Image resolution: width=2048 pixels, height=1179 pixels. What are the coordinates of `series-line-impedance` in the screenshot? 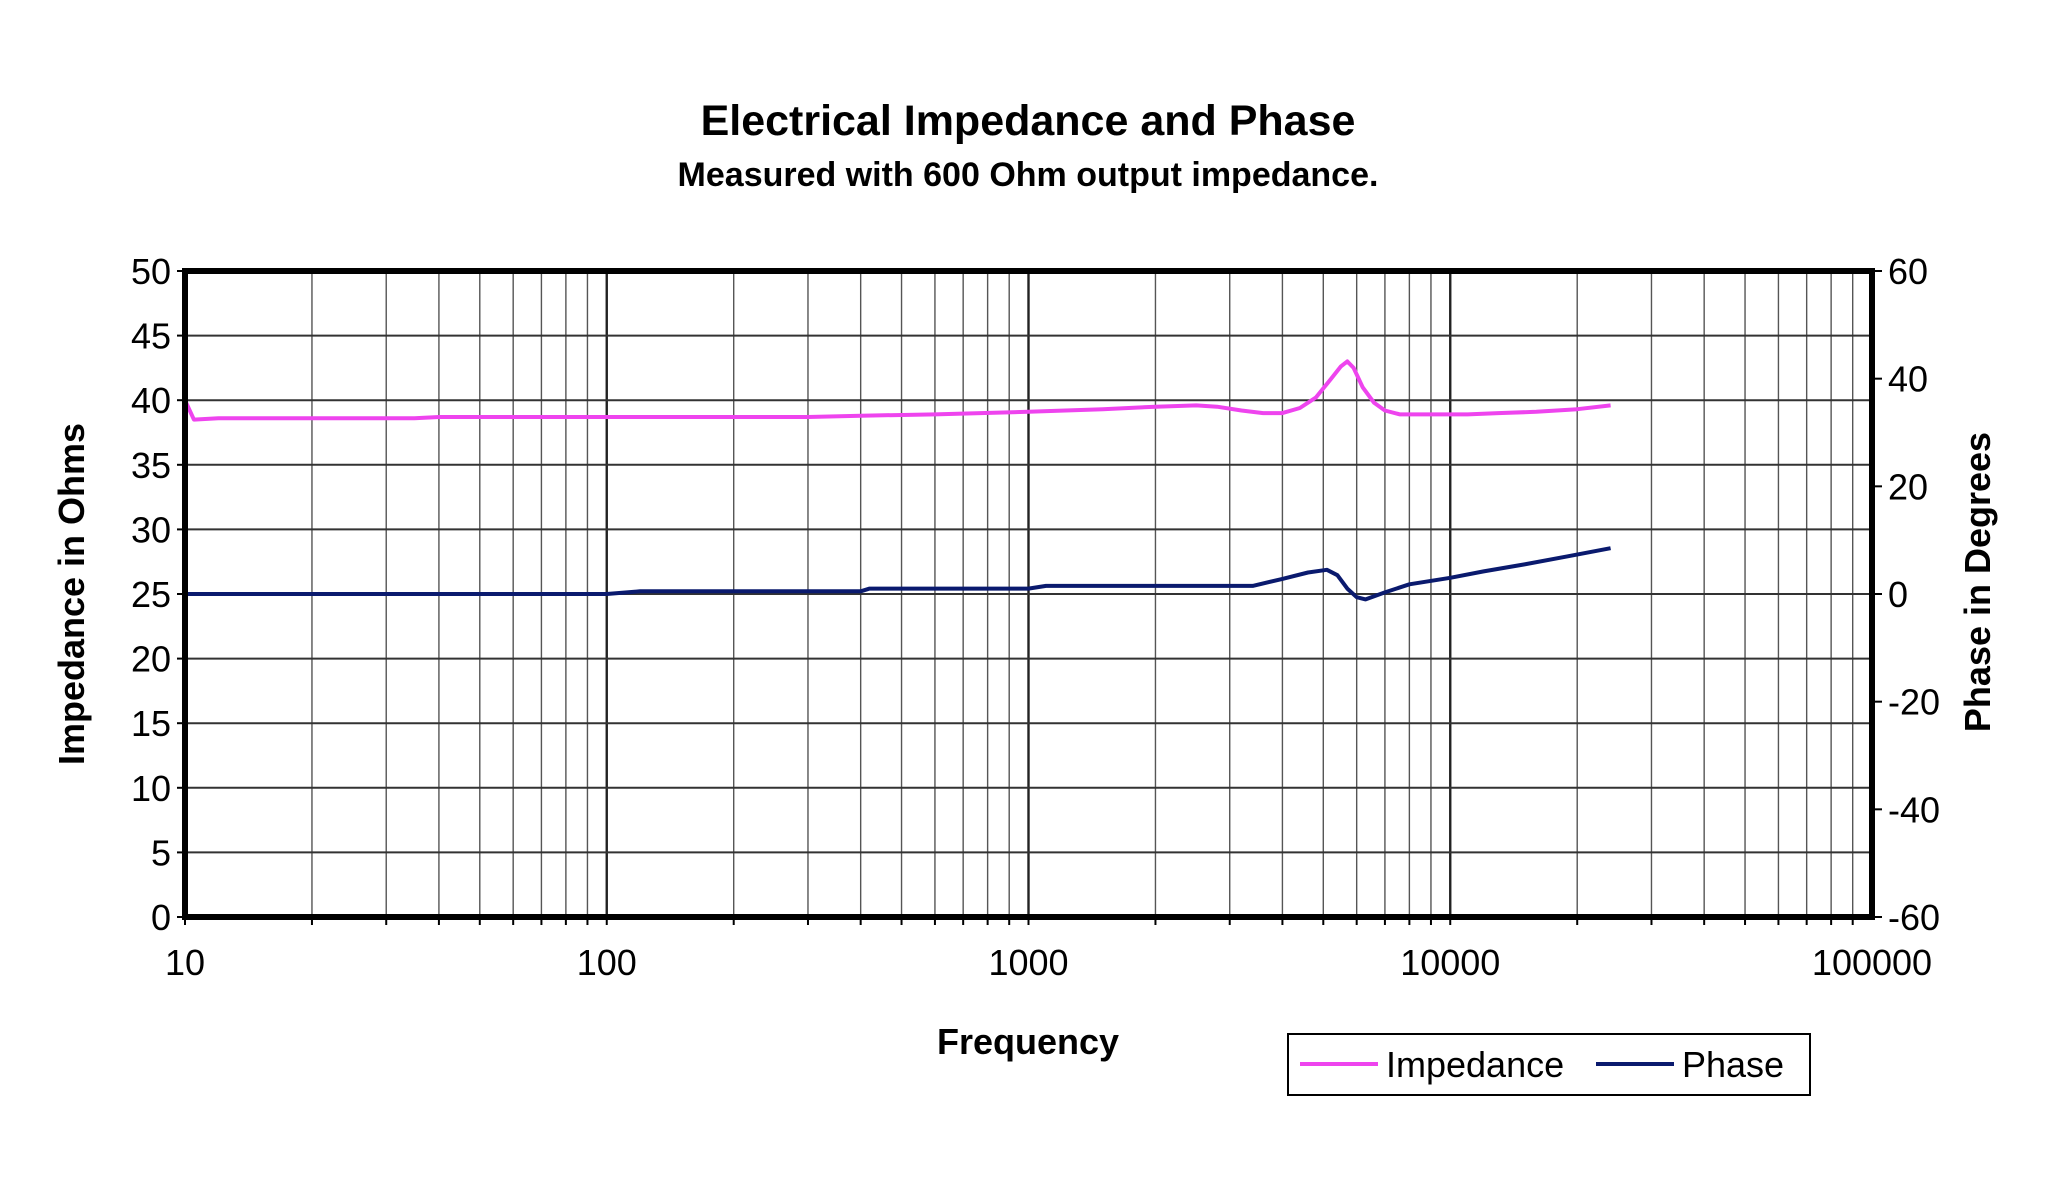 It's located at (897, 390).